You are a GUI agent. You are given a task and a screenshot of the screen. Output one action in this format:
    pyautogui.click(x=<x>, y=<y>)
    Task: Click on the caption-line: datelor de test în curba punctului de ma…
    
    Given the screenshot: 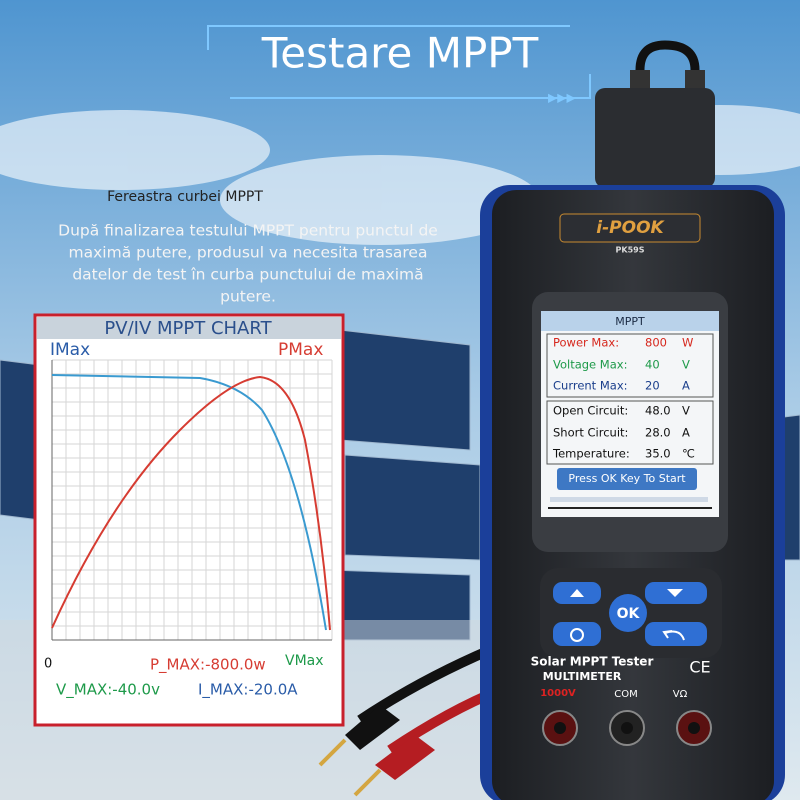 What is the action you would take?
    pyautogui.click(x=247, y=275)
    